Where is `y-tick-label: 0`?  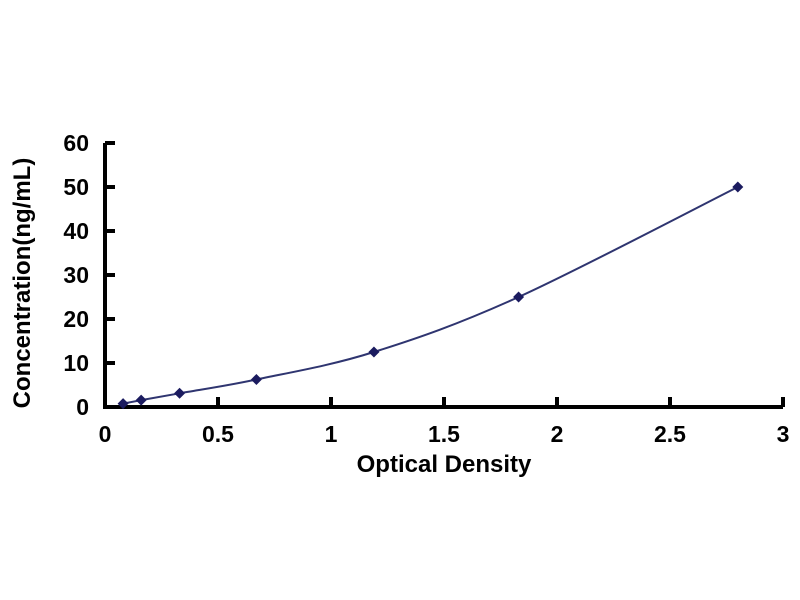 y-tick-label: 0 is located at coordinates (82, 407).